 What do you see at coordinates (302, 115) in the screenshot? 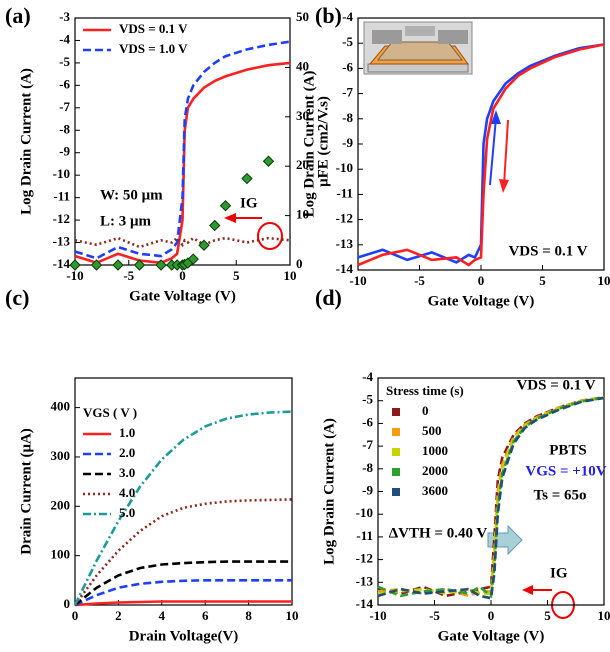
I see `y2-tick-label: 30` at bounding box center [302, 115].